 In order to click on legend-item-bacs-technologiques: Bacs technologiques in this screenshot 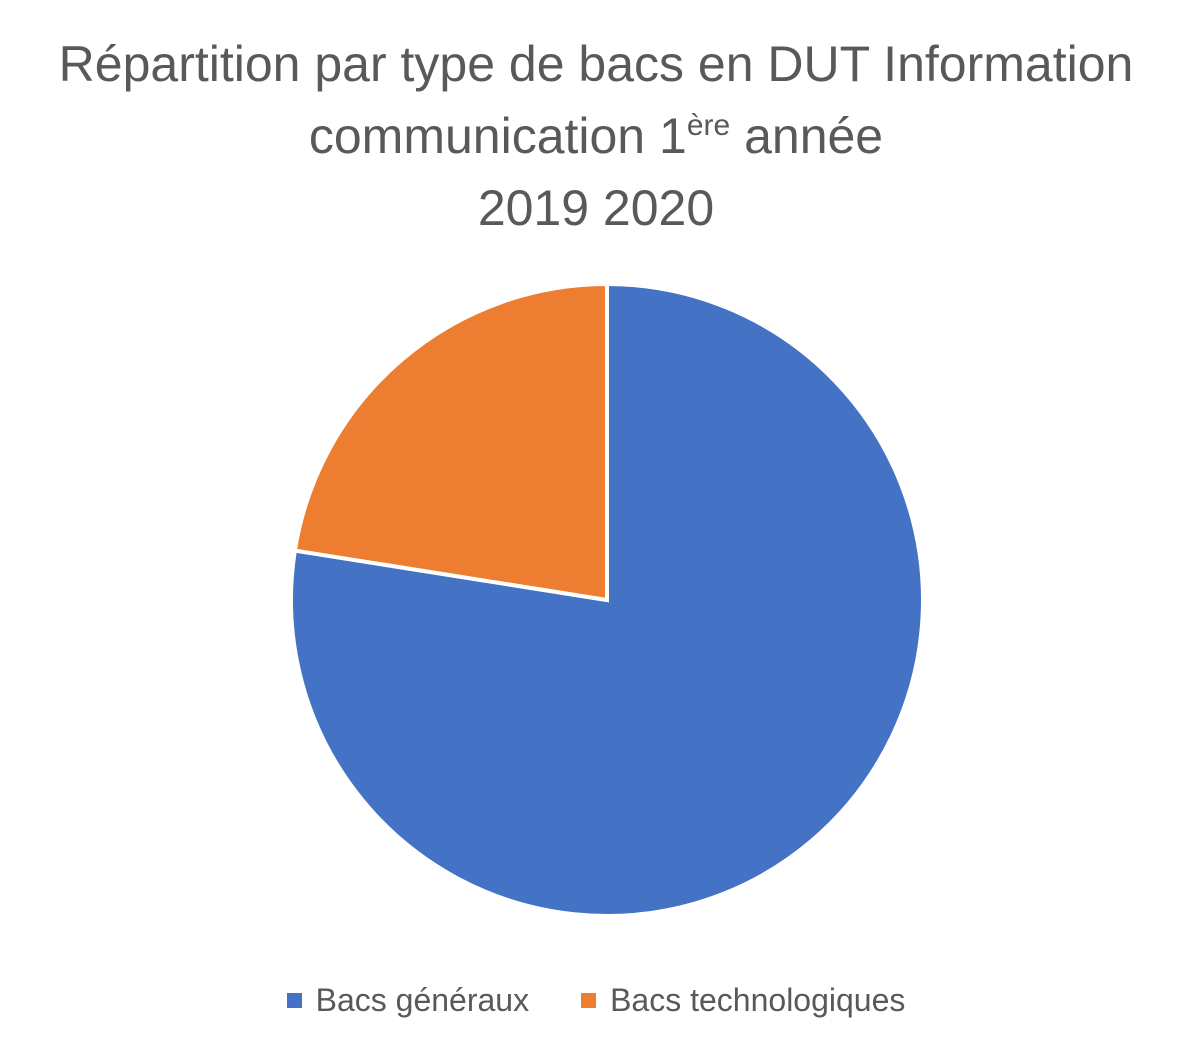, I will do `click(743, 1000)`.